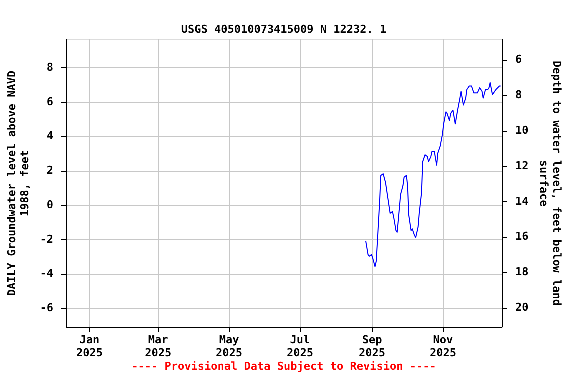 Image resolution: width=576 pixels, height=384 pixels. Describe the element at coordinates (523, 201) in the screenshot. I see `y2-tick-label: 14` at that location.